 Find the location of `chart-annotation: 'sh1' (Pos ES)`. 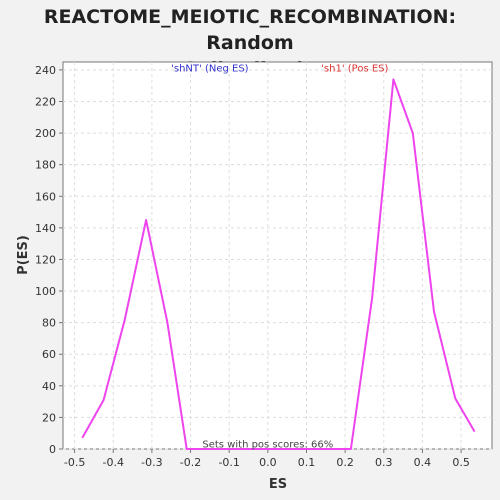

chart-annotation: 'sh1' (Pos ES) is located at coordinates (354, 68).